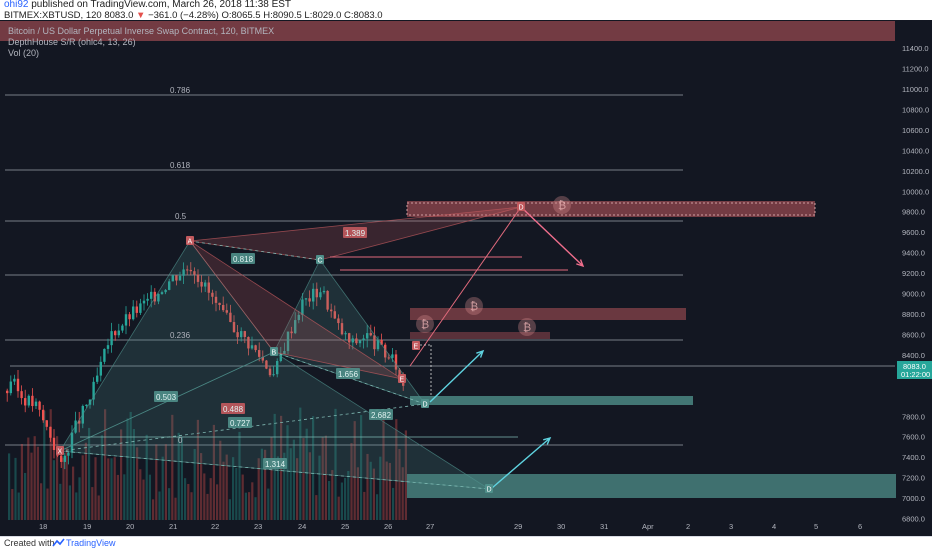 Image resolution: width=932 pixels, height=551 pixels. What do you see at coordinates (180, 90) in the screenshot?
I see `fib-label: 0.786` at bounding box center [180, 90].